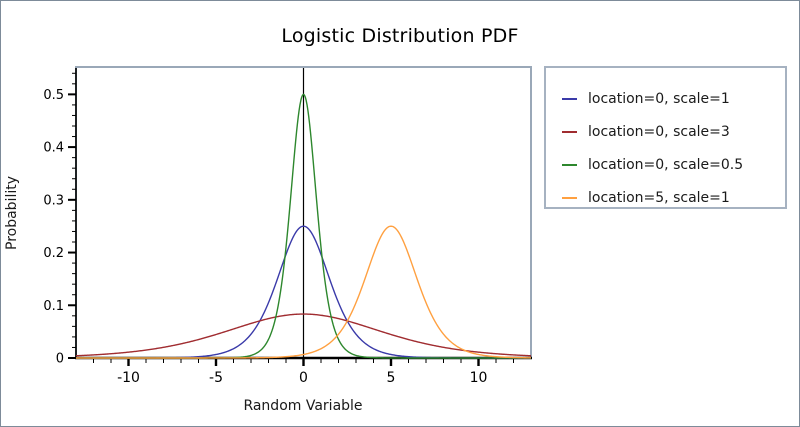 The image size is (800, 427). Describe the element at coordinates (666, 164) in the screenshot. I see `legend-label: location=0, scale=0.5` at that location.